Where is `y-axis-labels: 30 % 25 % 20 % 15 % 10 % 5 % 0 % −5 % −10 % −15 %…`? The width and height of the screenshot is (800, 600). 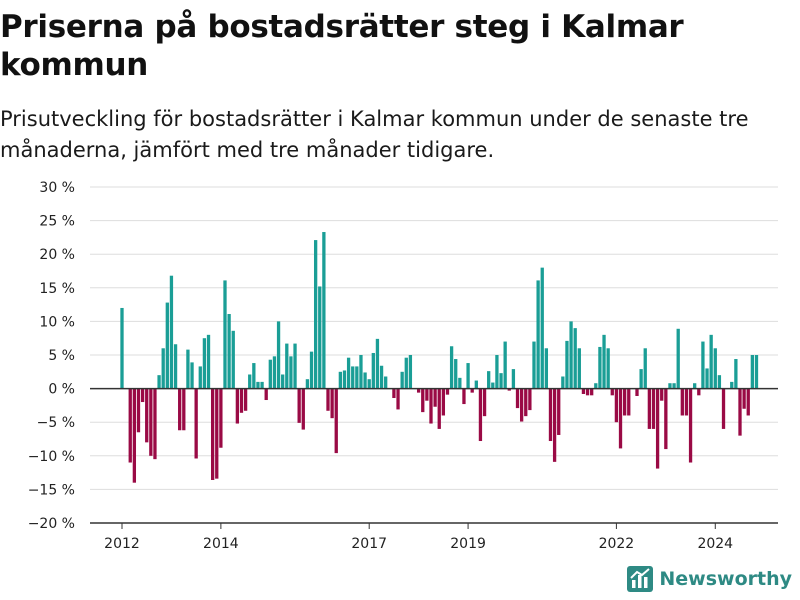 y-axis-labels: 30 % 25 % 20 % 15 % 10 % 5 % 0 % −5 % −10 % −15 %… is located at coordinates (51, 356).